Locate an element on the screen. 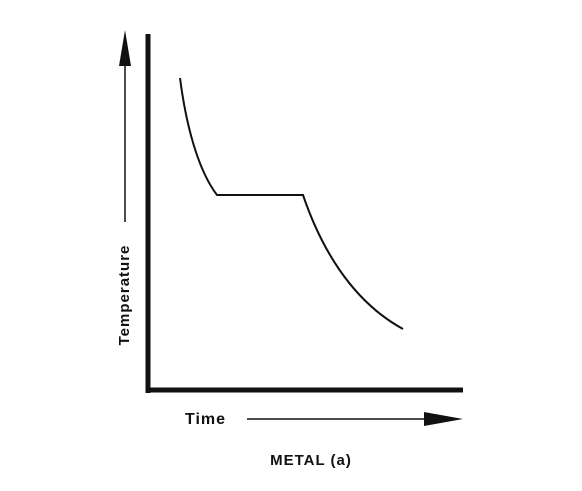 The image size is (582, 491). y-arrow-head is located at coordinates (125, 48).